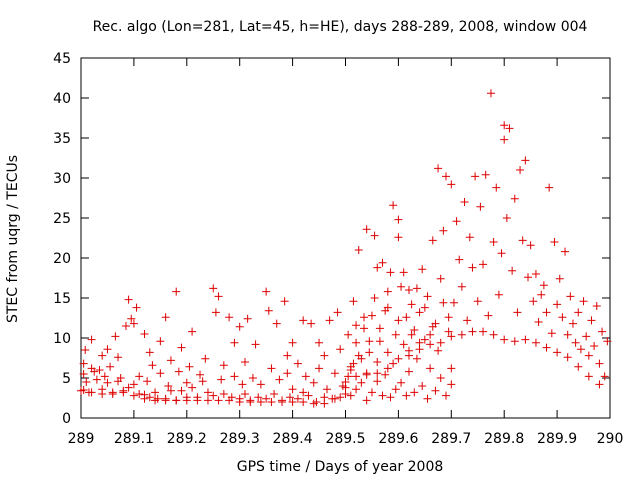 The width and height of the screenshot is (640, 480). I want to click on y-tick-label: 25, so click(62, 219).